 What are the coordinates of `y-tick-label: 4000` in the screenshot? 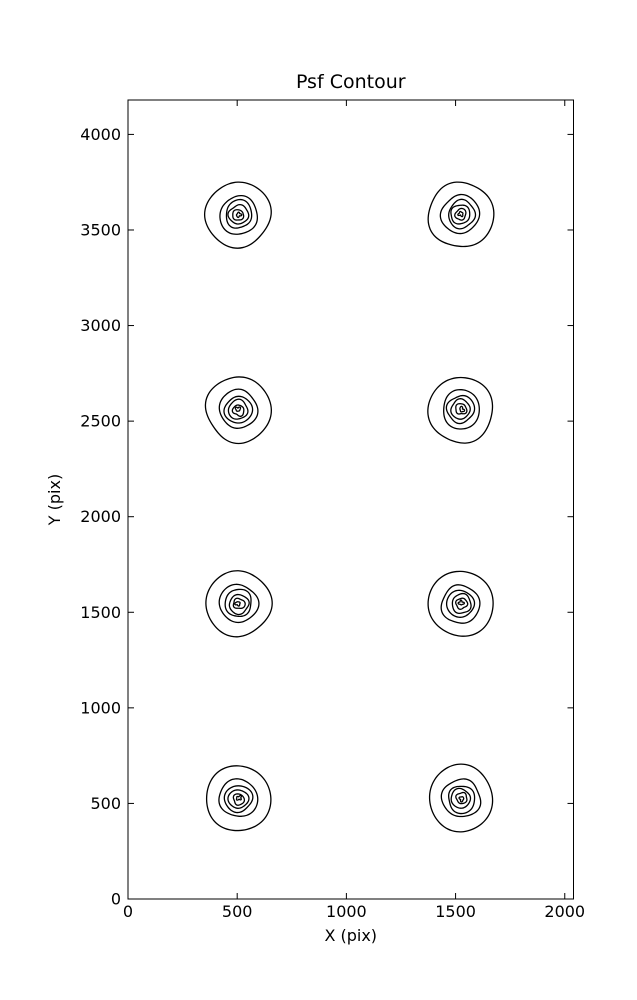 It's located at (100, 134).